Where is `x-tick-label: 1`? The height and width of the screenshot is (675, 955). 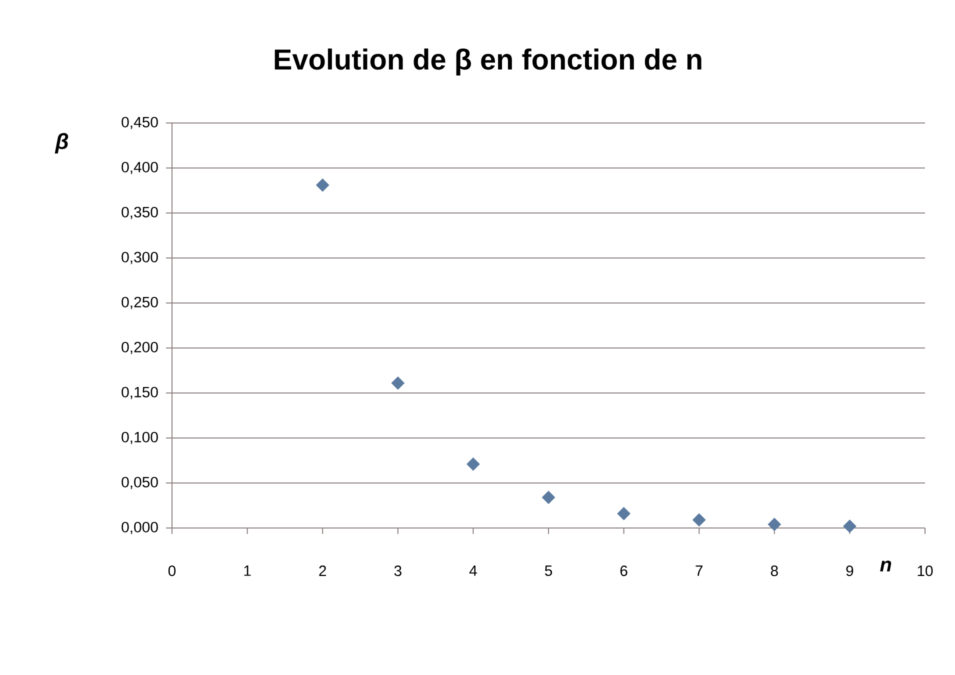
x-tick-label: 1 is located at coordinates (247, 571).